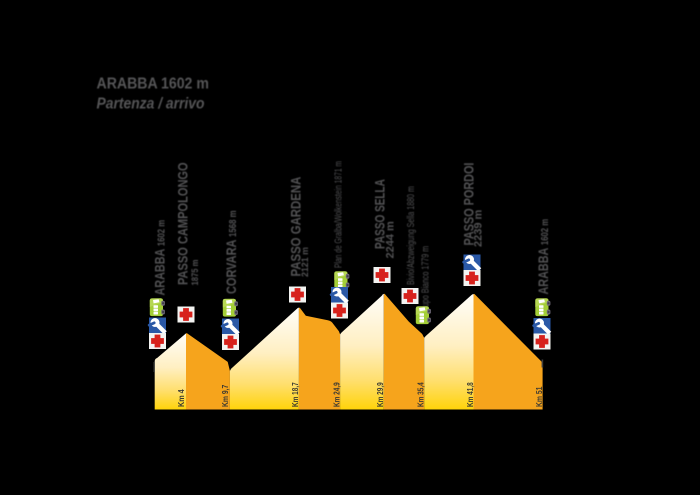  What do you see at coordinates (232, 252) in the screenshot?
I see `svg-text: CORVARA 1568 m` at bounding box center [232, 252].